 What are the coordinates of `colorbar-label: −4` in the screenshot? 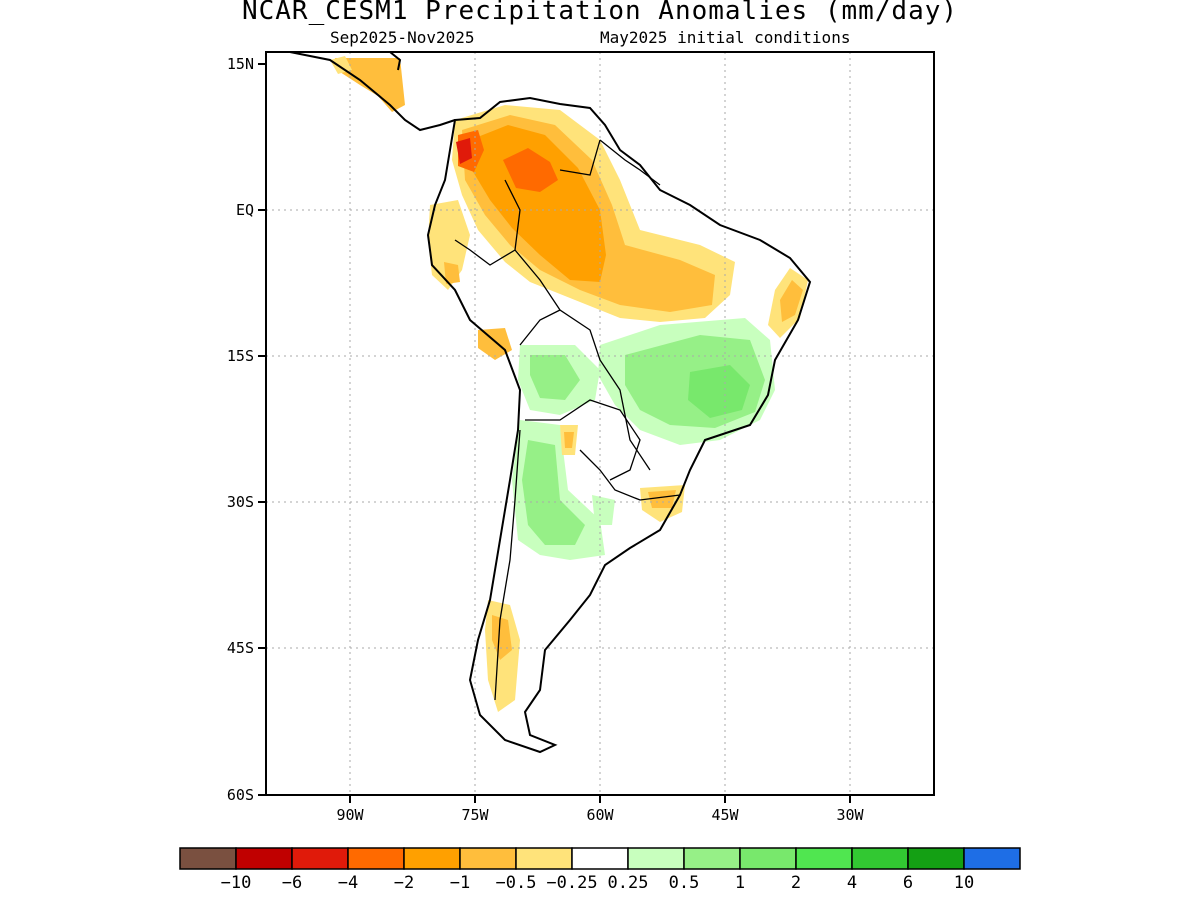 It's located at (348, 883).